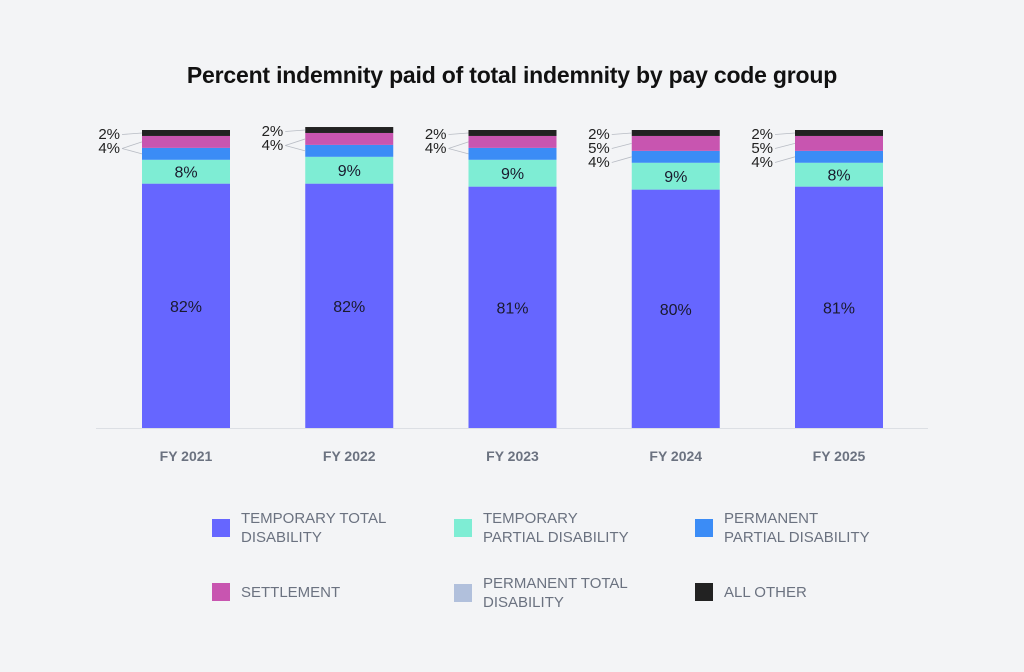  I want to click on x-tick-label: FY 2022, so click(349, 456).